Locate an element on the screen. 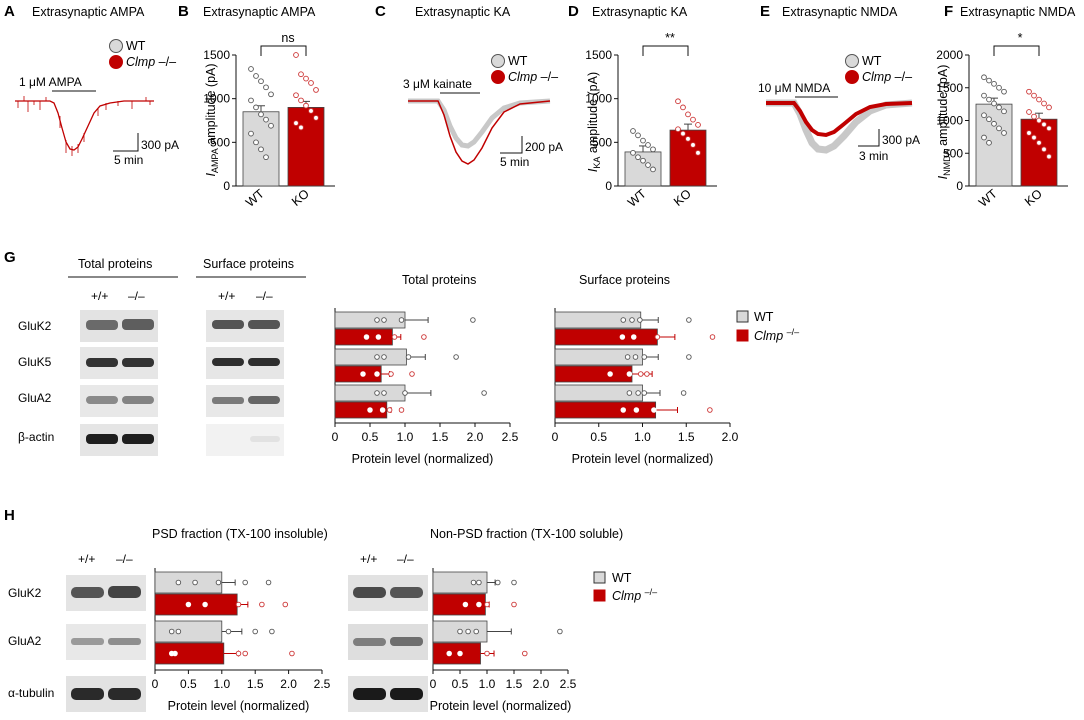 The height and width of the screenshot is (720, 1084). blot-row-label: α-tubulin is located at coordinates (31, 693).